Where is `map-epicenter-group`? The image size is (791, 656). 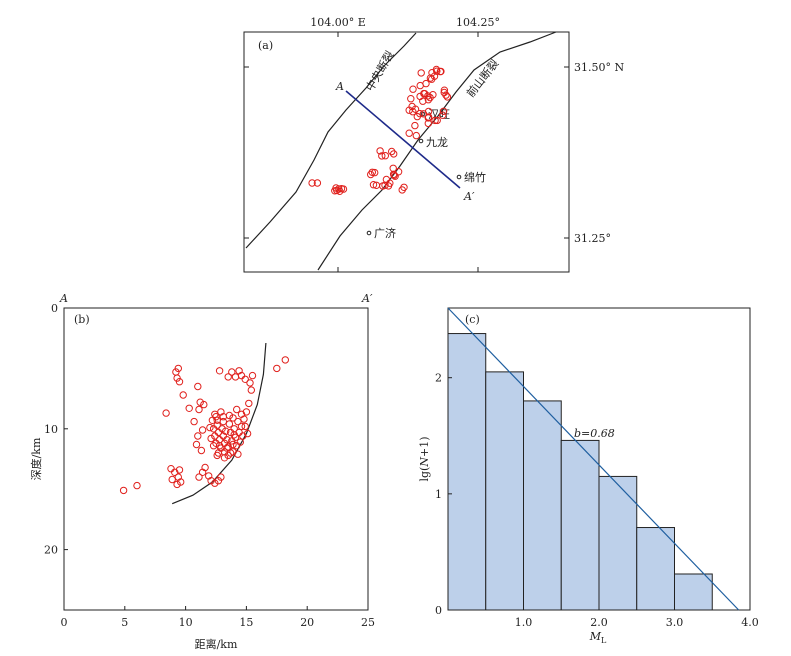
map-epicenter-group is located at coordinates (380, 130).